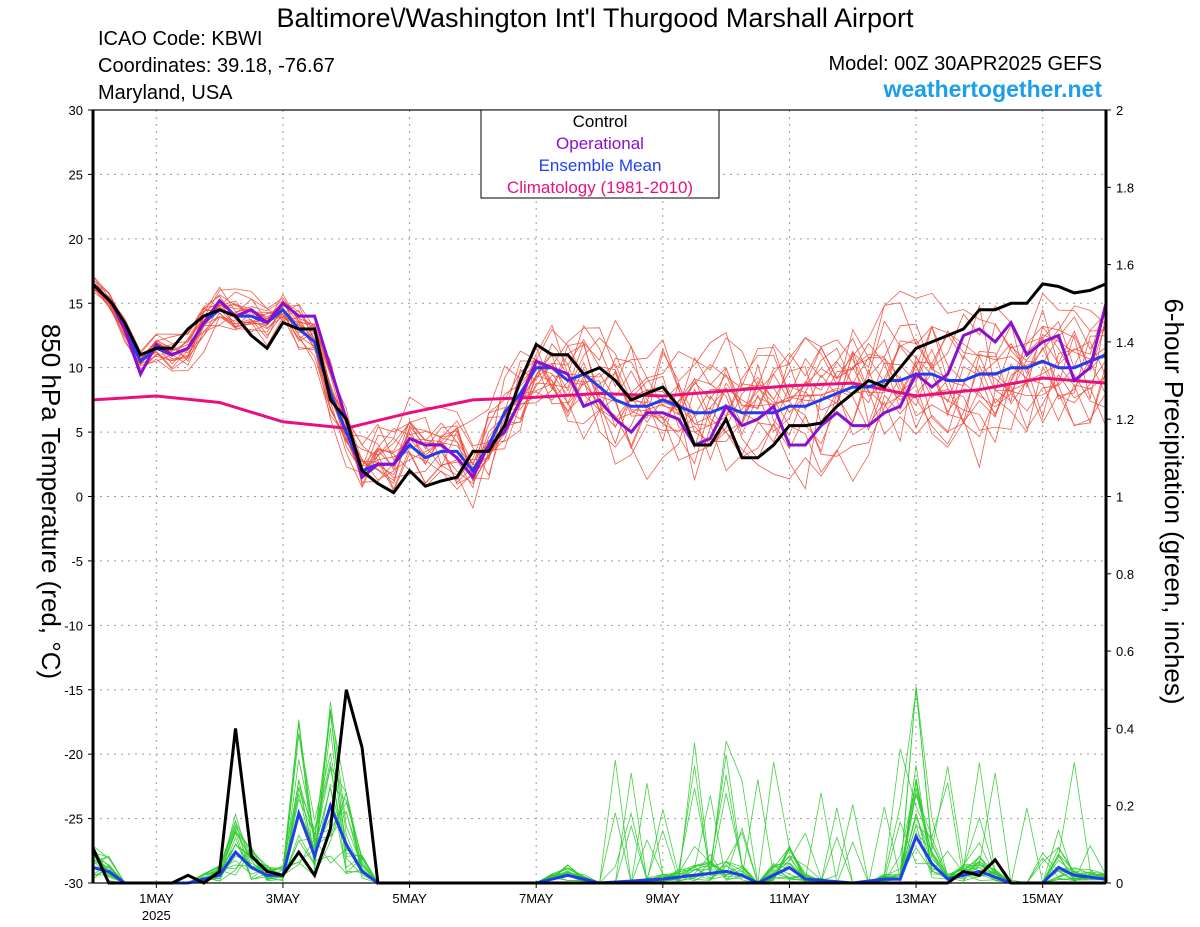  I want to click on x-tick-label: 11MAY, so click(789, 898).